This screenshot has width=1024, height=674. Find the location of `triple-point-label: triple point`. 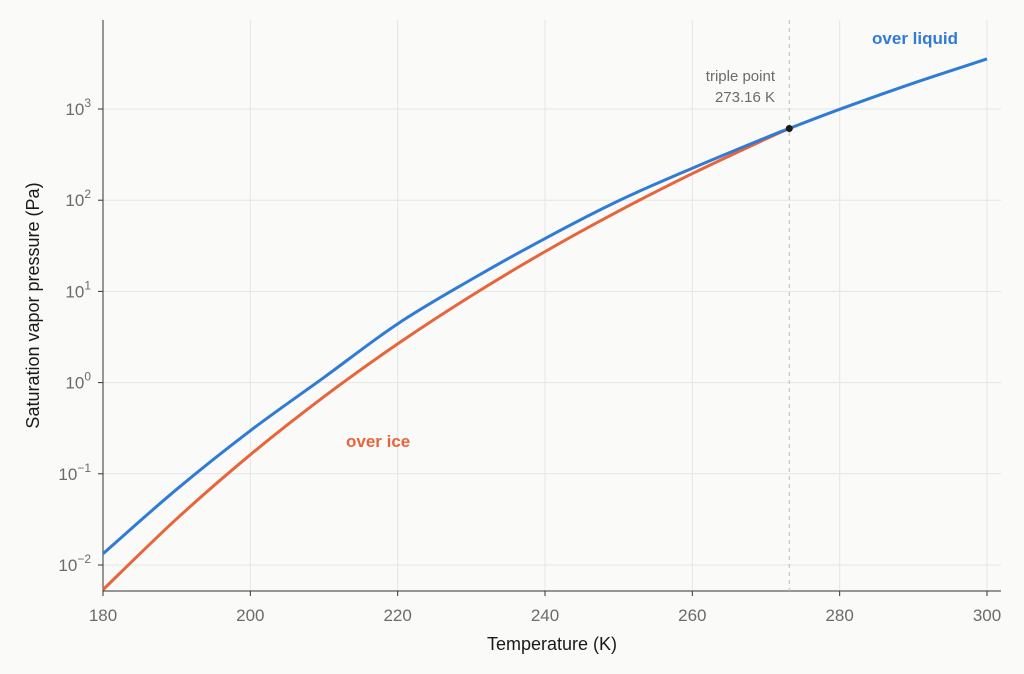

triple-point-label: triple point is located at coordinates (741, 76).